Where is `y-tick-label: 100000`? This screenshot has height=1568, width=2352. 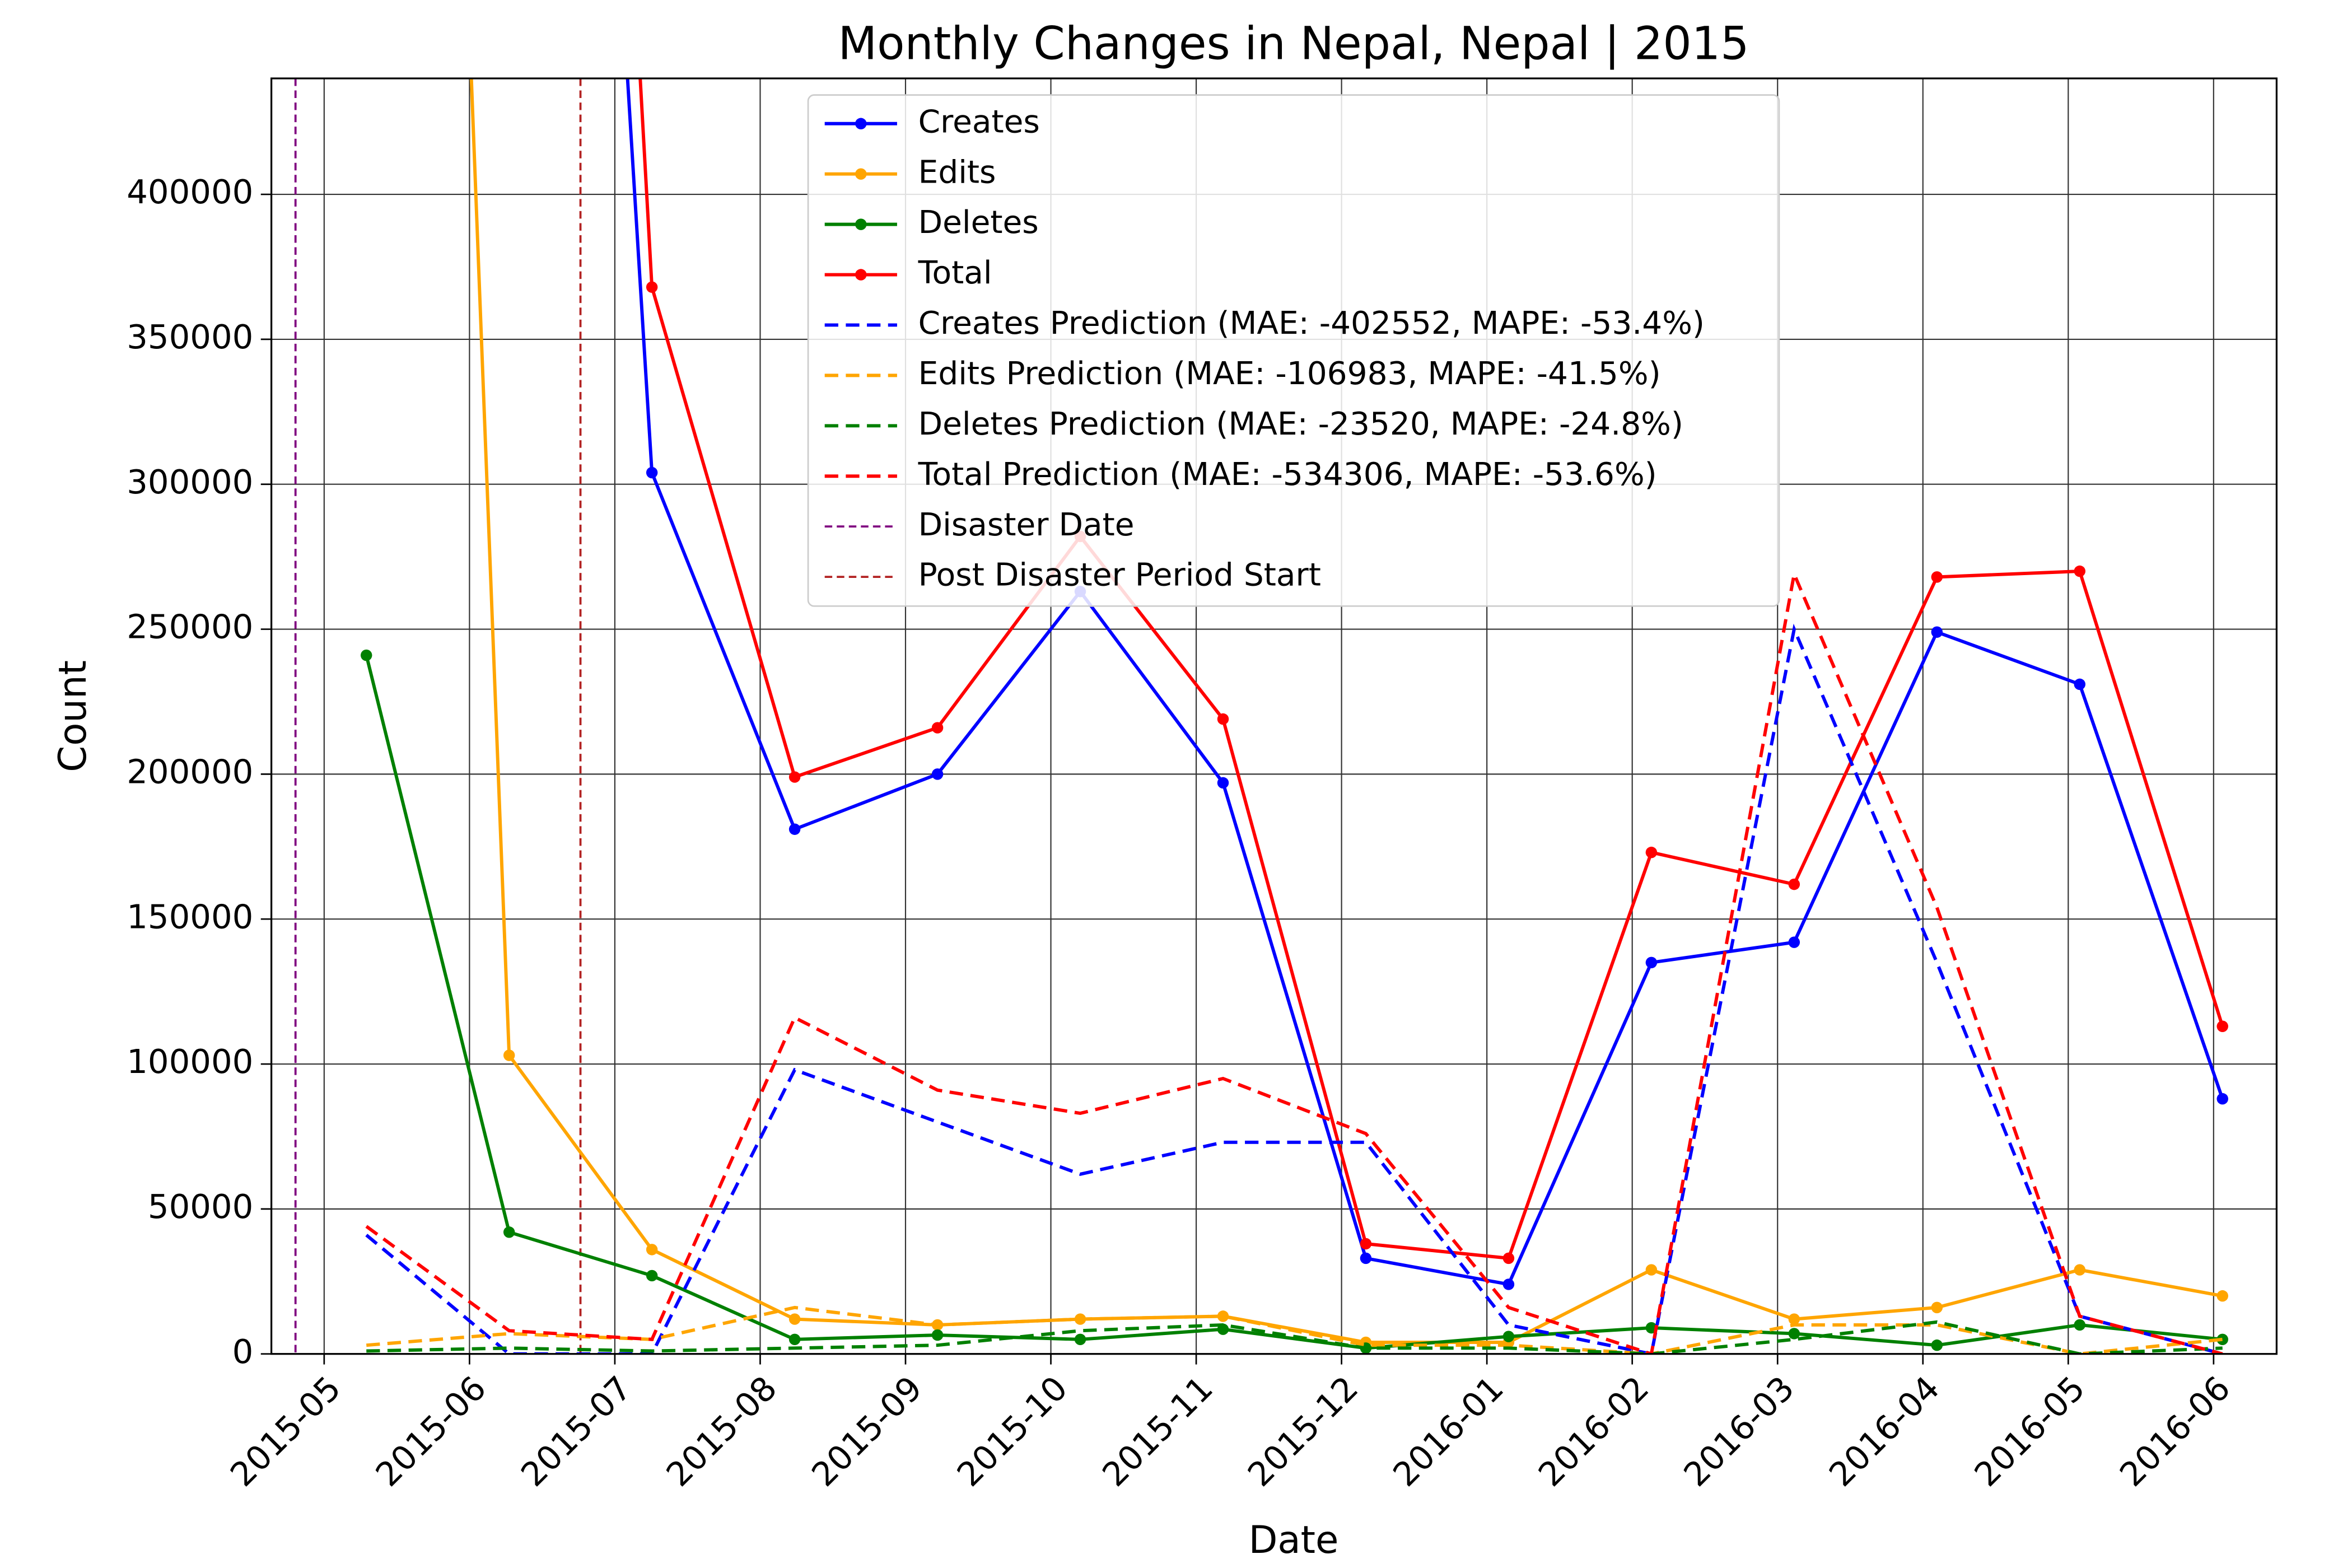 y-tick-label: 100000 is located at coordinates (190, 1062).